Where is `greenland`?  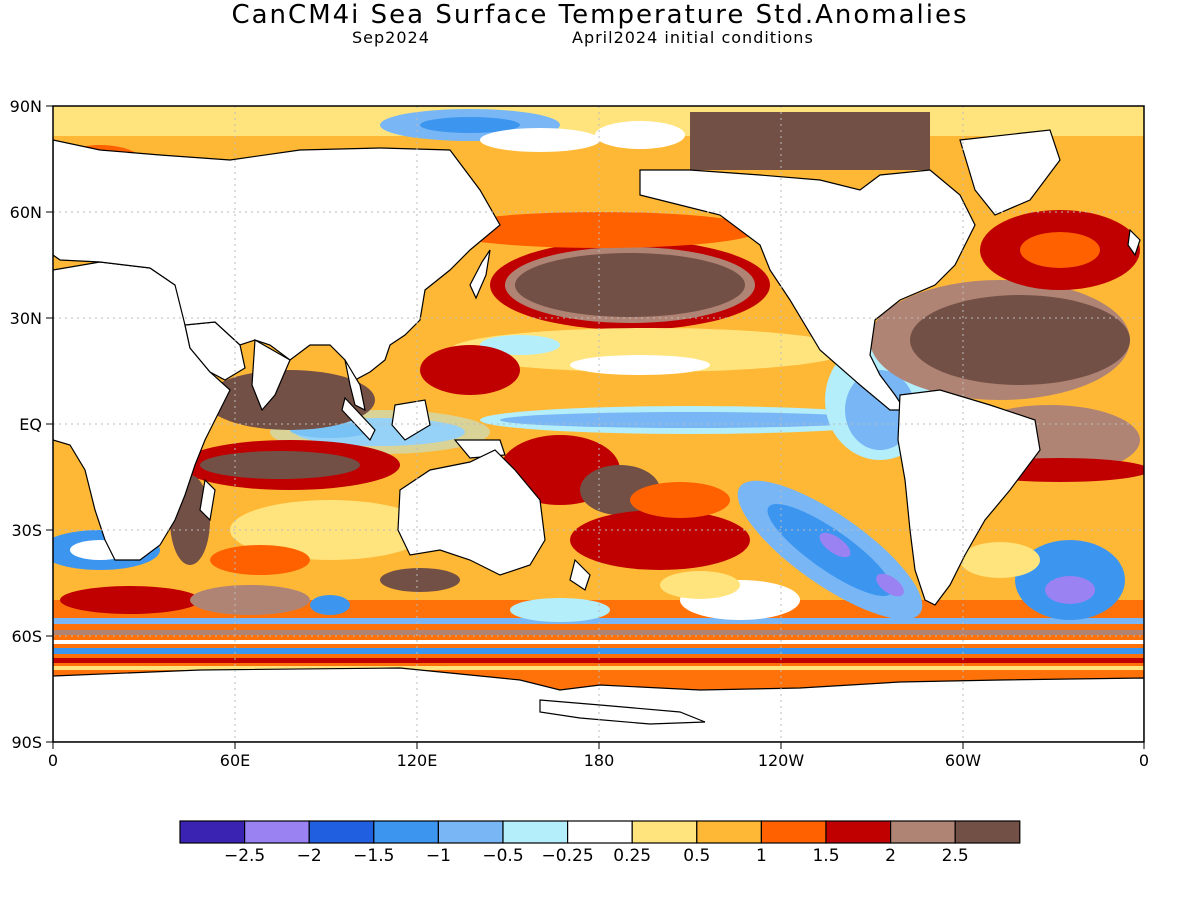
greenland is located at coordinates (1010, 172).